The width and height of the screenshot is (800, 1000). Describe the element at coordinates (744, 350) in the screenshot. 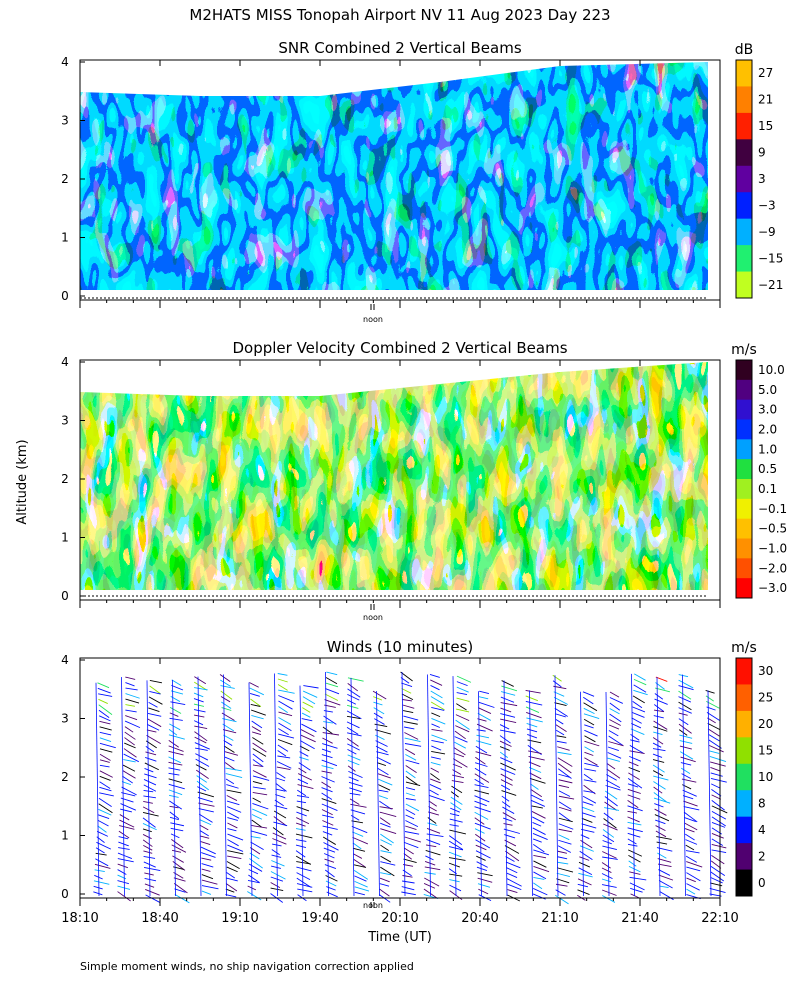

I see `doppler-colorbar-unit: m/s` at that location.